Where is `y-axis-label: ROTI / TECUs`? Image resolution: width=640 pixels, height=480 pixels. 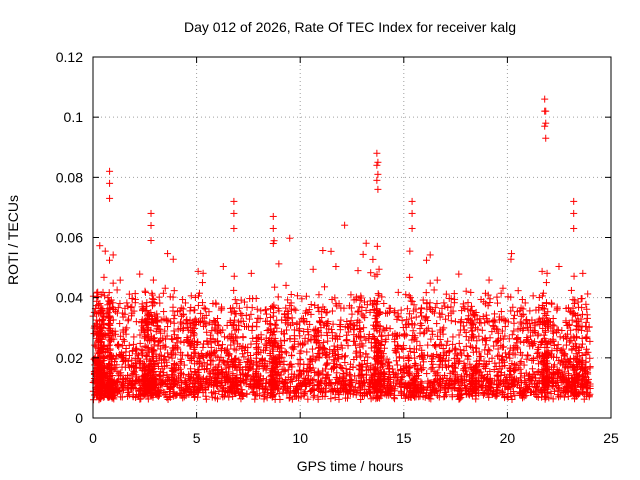
y-axis-label: ROTI / TECUs is located at coordinates (13, 240).